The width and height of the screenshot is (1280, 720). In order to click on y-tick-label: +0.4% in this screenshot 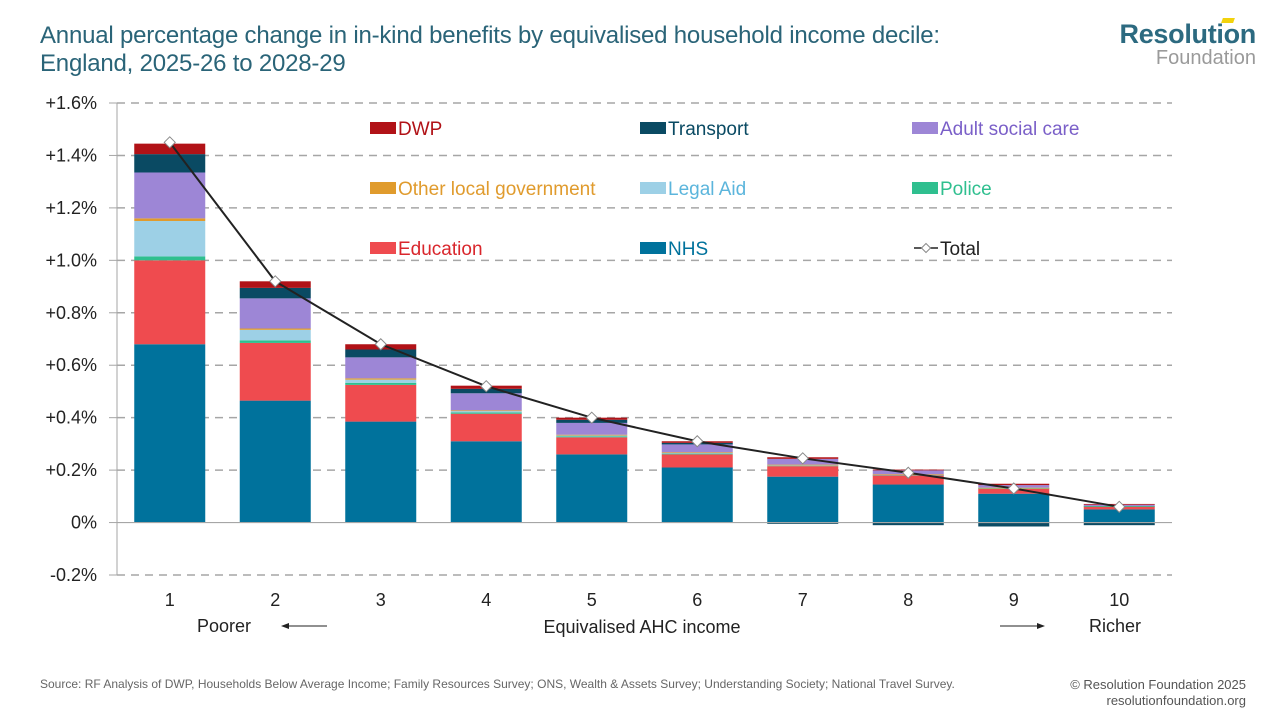, I will do `click(71, 418)`.